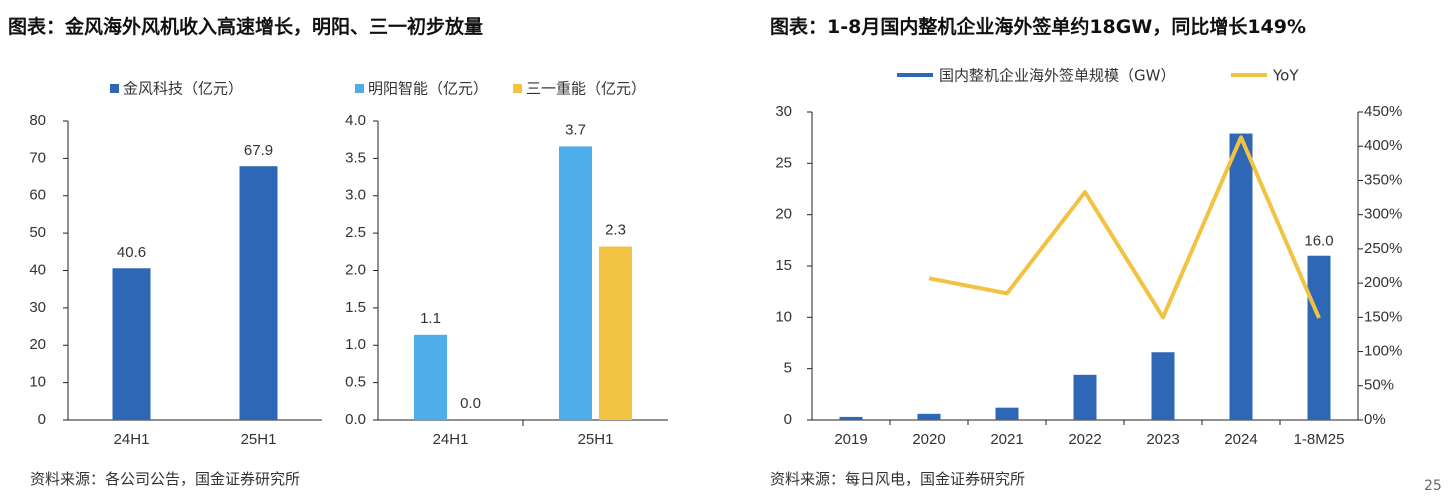 This screenshot has height=498, width=1454. Describe the element at coordinates (1285, 76) in the screenshot. I see `chart3-legend-yoy-label: YoY` at that location.